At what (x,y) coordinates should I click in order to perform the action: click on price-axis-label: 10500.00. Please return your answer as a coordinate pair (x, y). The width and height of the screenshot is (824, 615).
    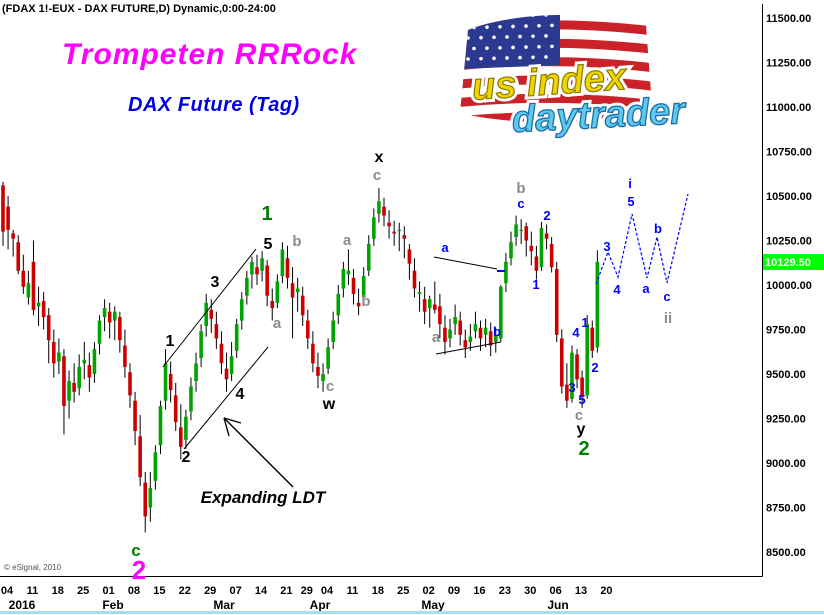
    Looking at the image, I should click on (789, 197).